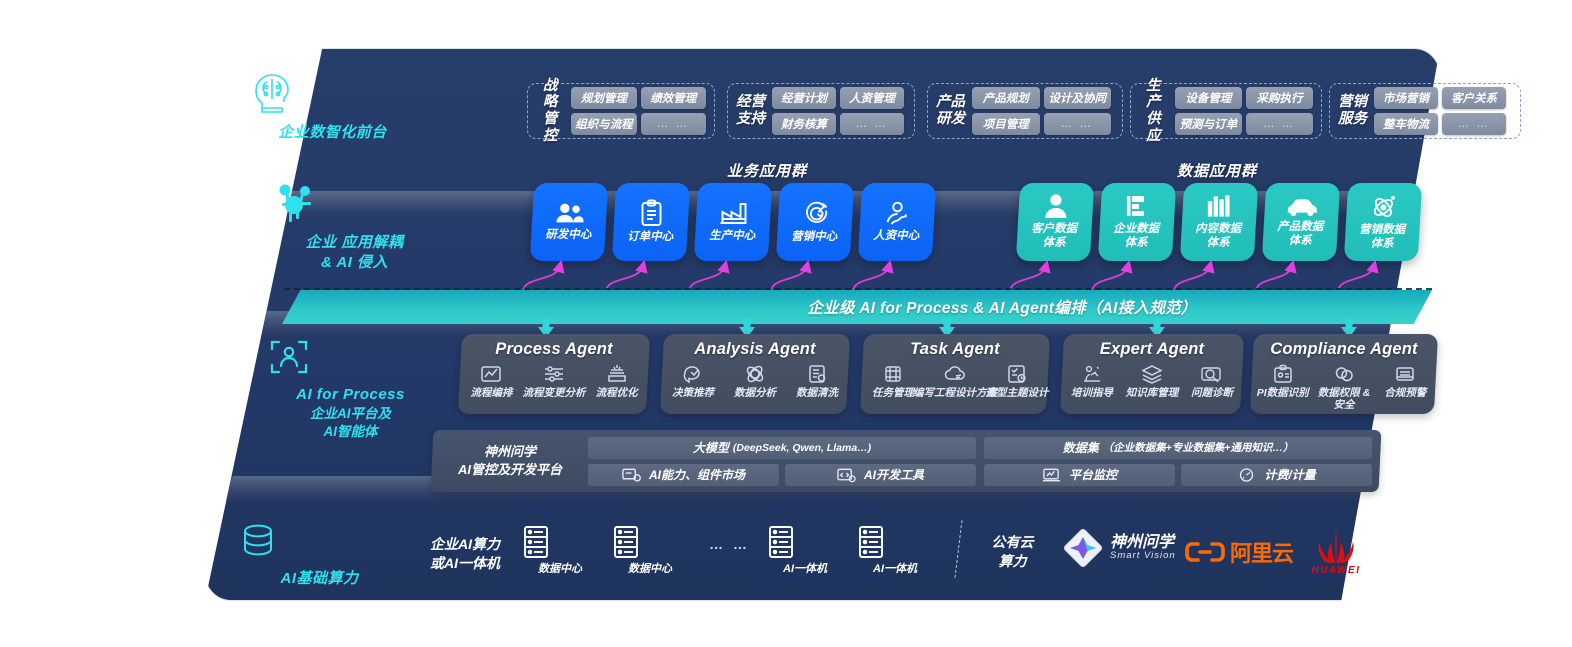  I want to click on app-card-label: 订单中心, so click(650, 237).